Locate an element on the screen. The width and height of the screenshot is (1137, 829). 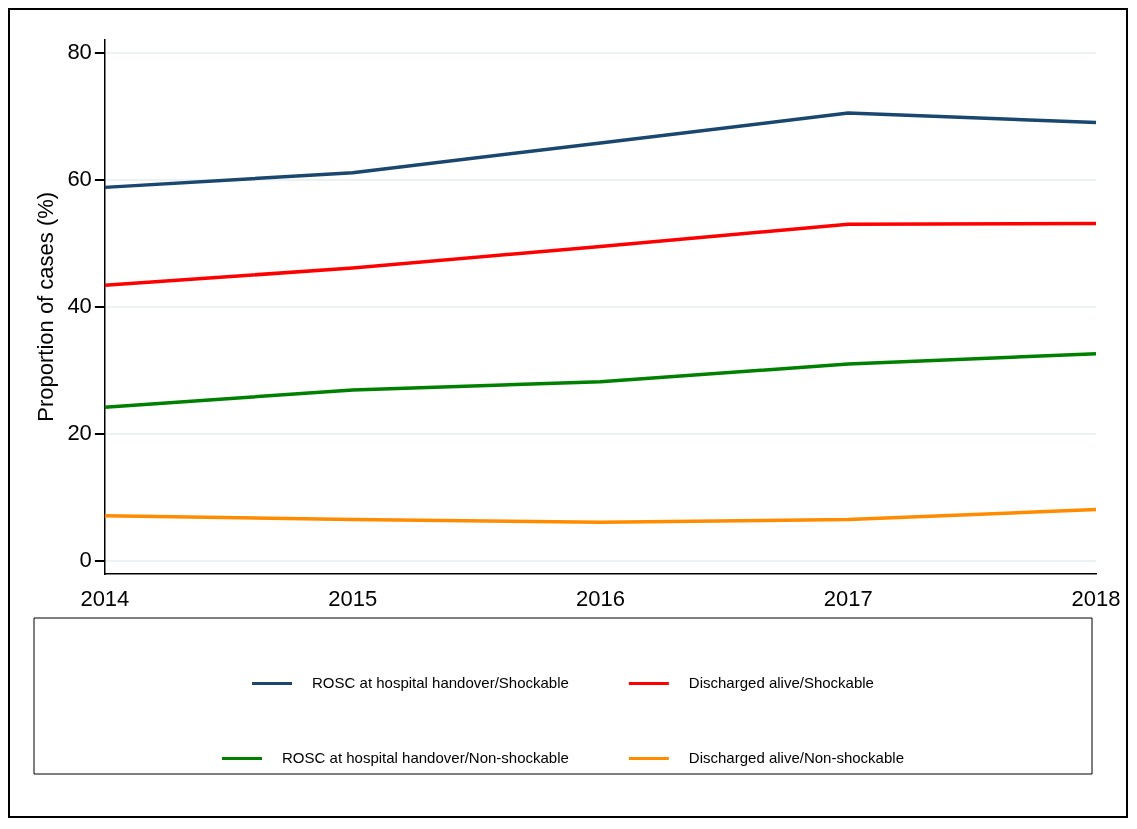
y-tick-label: 80 is located at coordinates (79, 51).